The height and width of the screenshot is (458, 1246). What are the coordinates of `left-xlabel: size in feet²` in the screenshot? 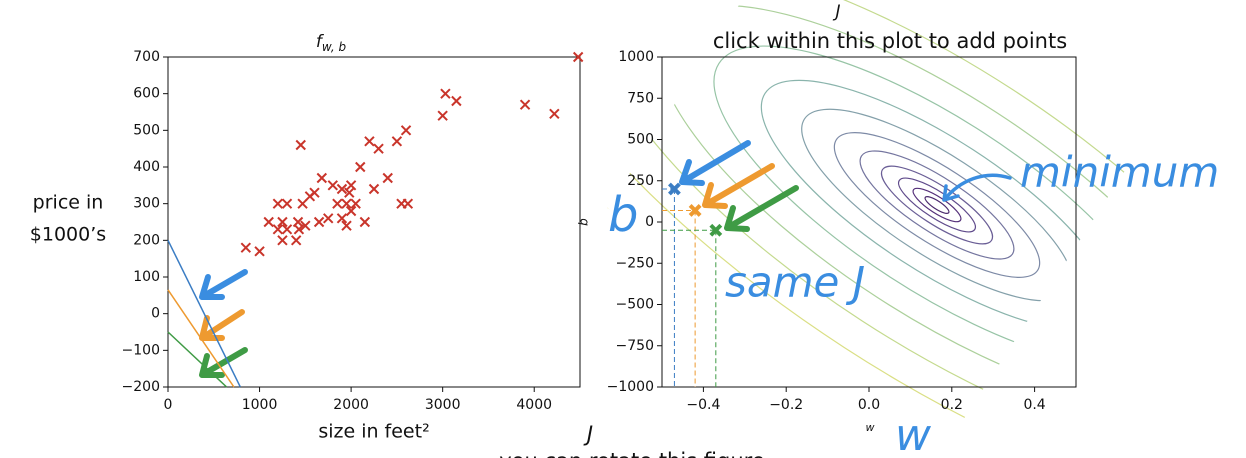 It's located at (373, 432).